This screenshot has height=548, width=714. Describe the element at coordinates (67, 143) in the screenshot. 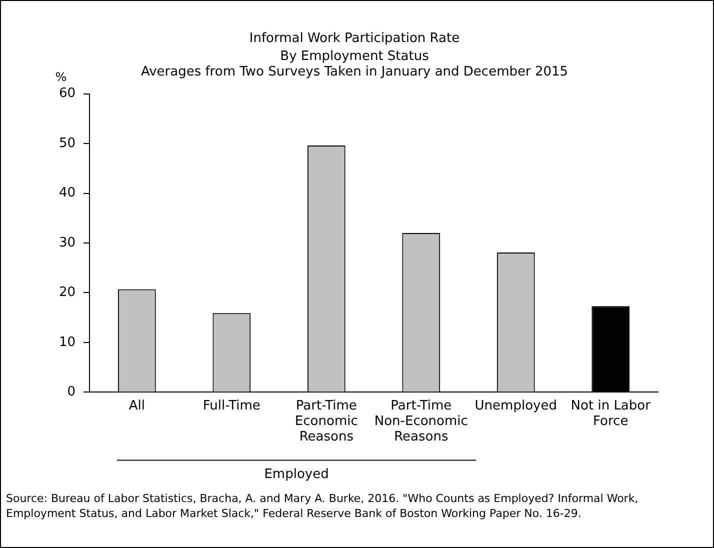

I see `y-tick-label: 50` at that location.